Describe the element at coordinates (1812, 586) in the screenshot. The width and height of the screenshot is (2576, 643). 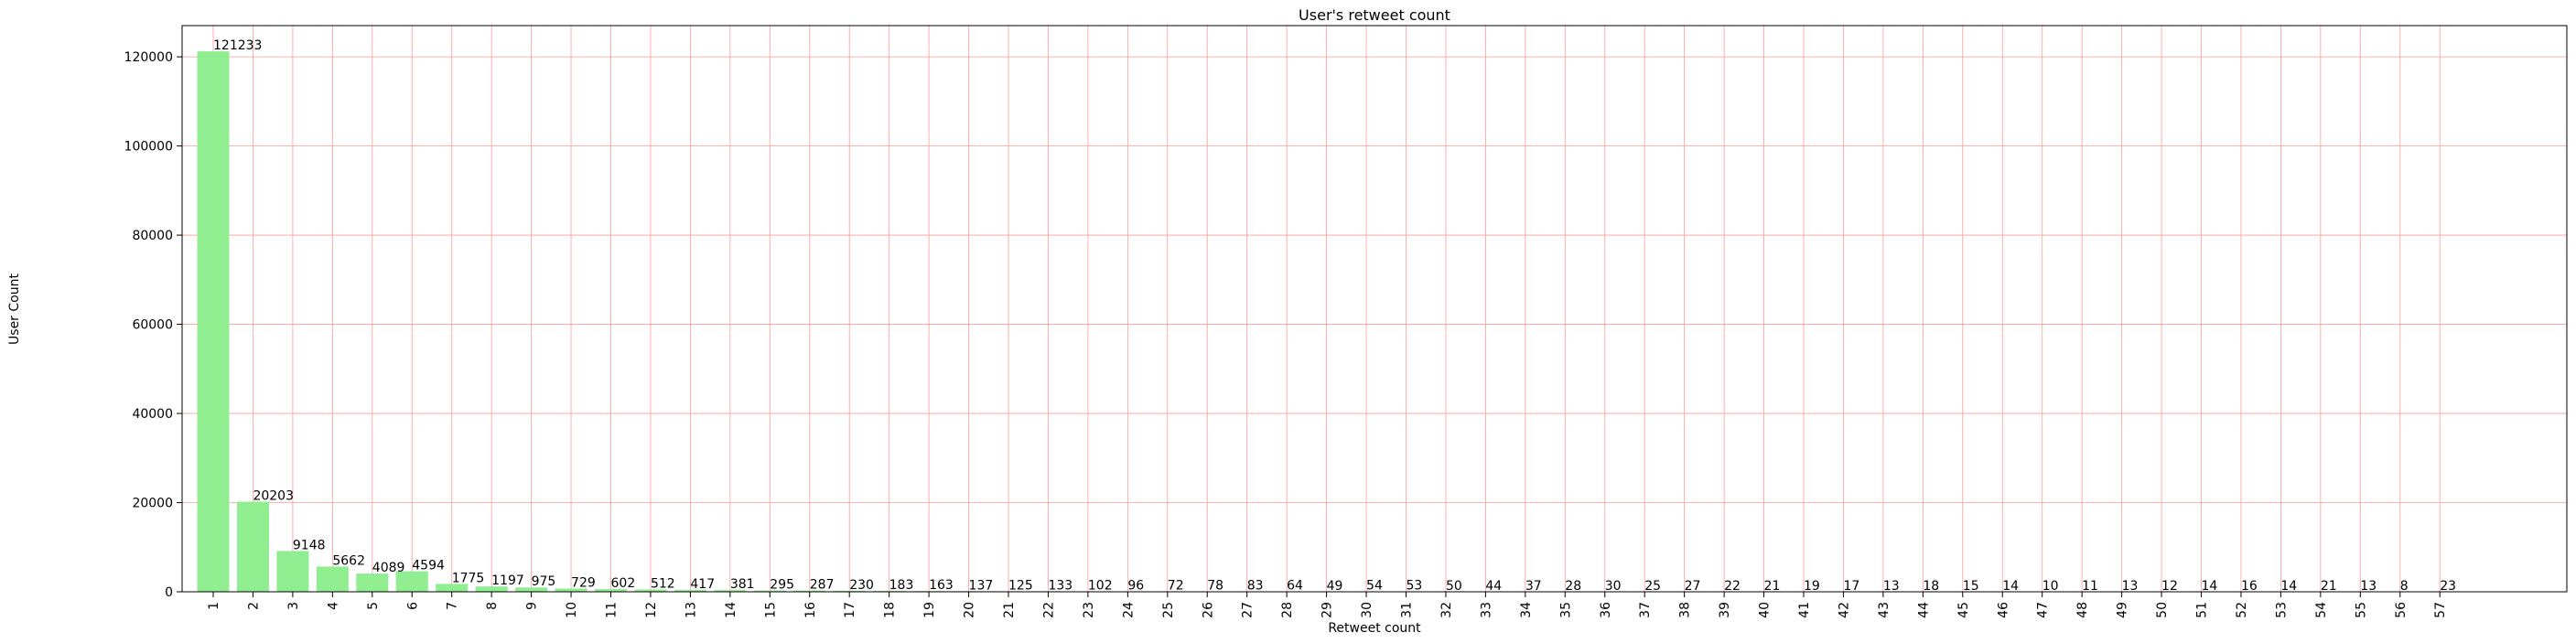
I see `data-label-41: 19` at that location.